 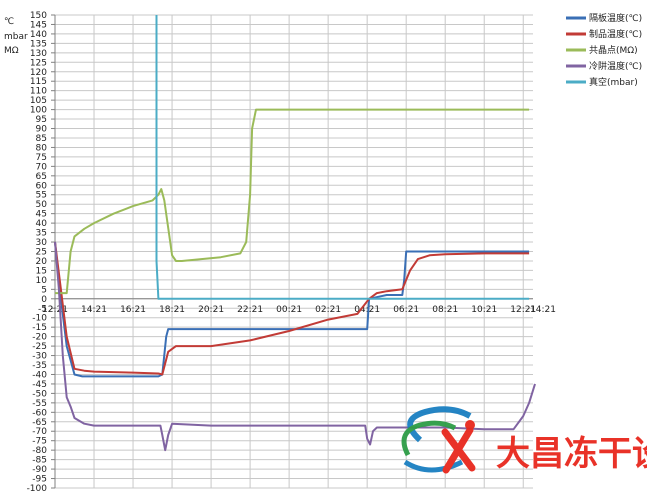 What do you see at coordinates (39, 338) in the screenshot?
I see `y-tick-label: -20` at bounding box center [39, 338].